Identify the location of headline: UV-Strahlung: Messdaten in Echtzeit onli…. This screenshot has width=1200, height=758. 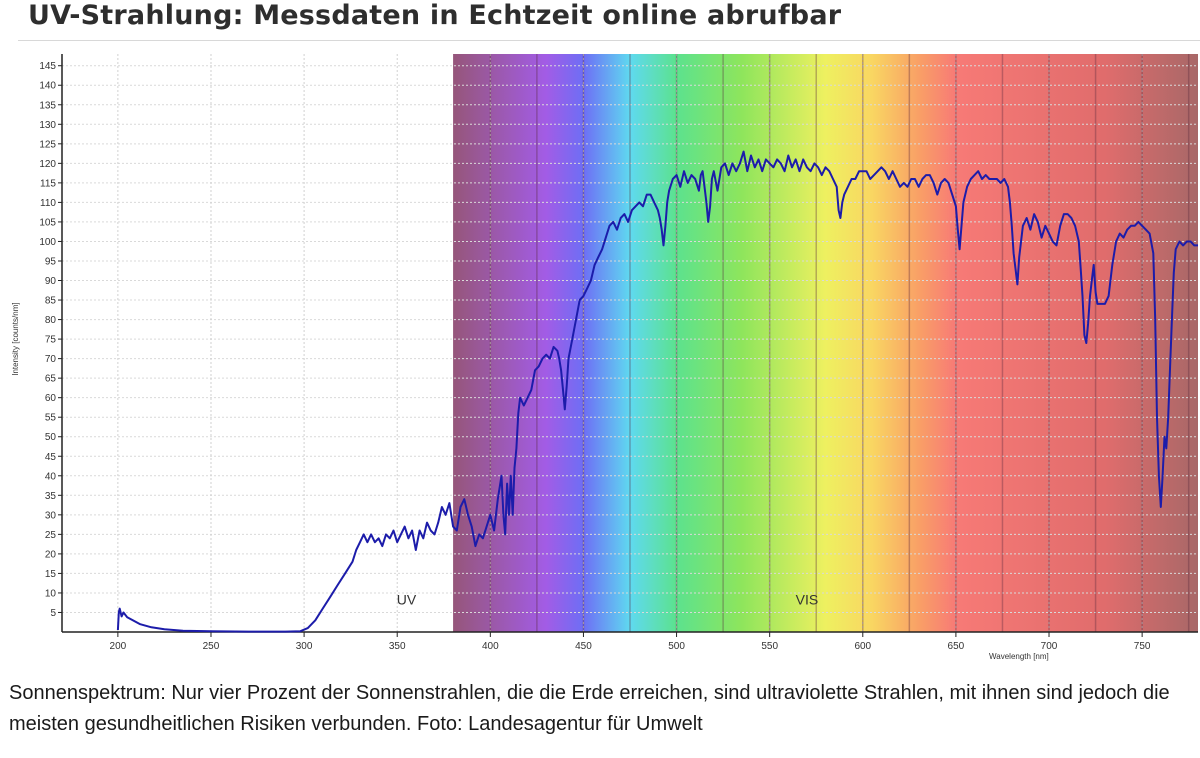
(435, 15).